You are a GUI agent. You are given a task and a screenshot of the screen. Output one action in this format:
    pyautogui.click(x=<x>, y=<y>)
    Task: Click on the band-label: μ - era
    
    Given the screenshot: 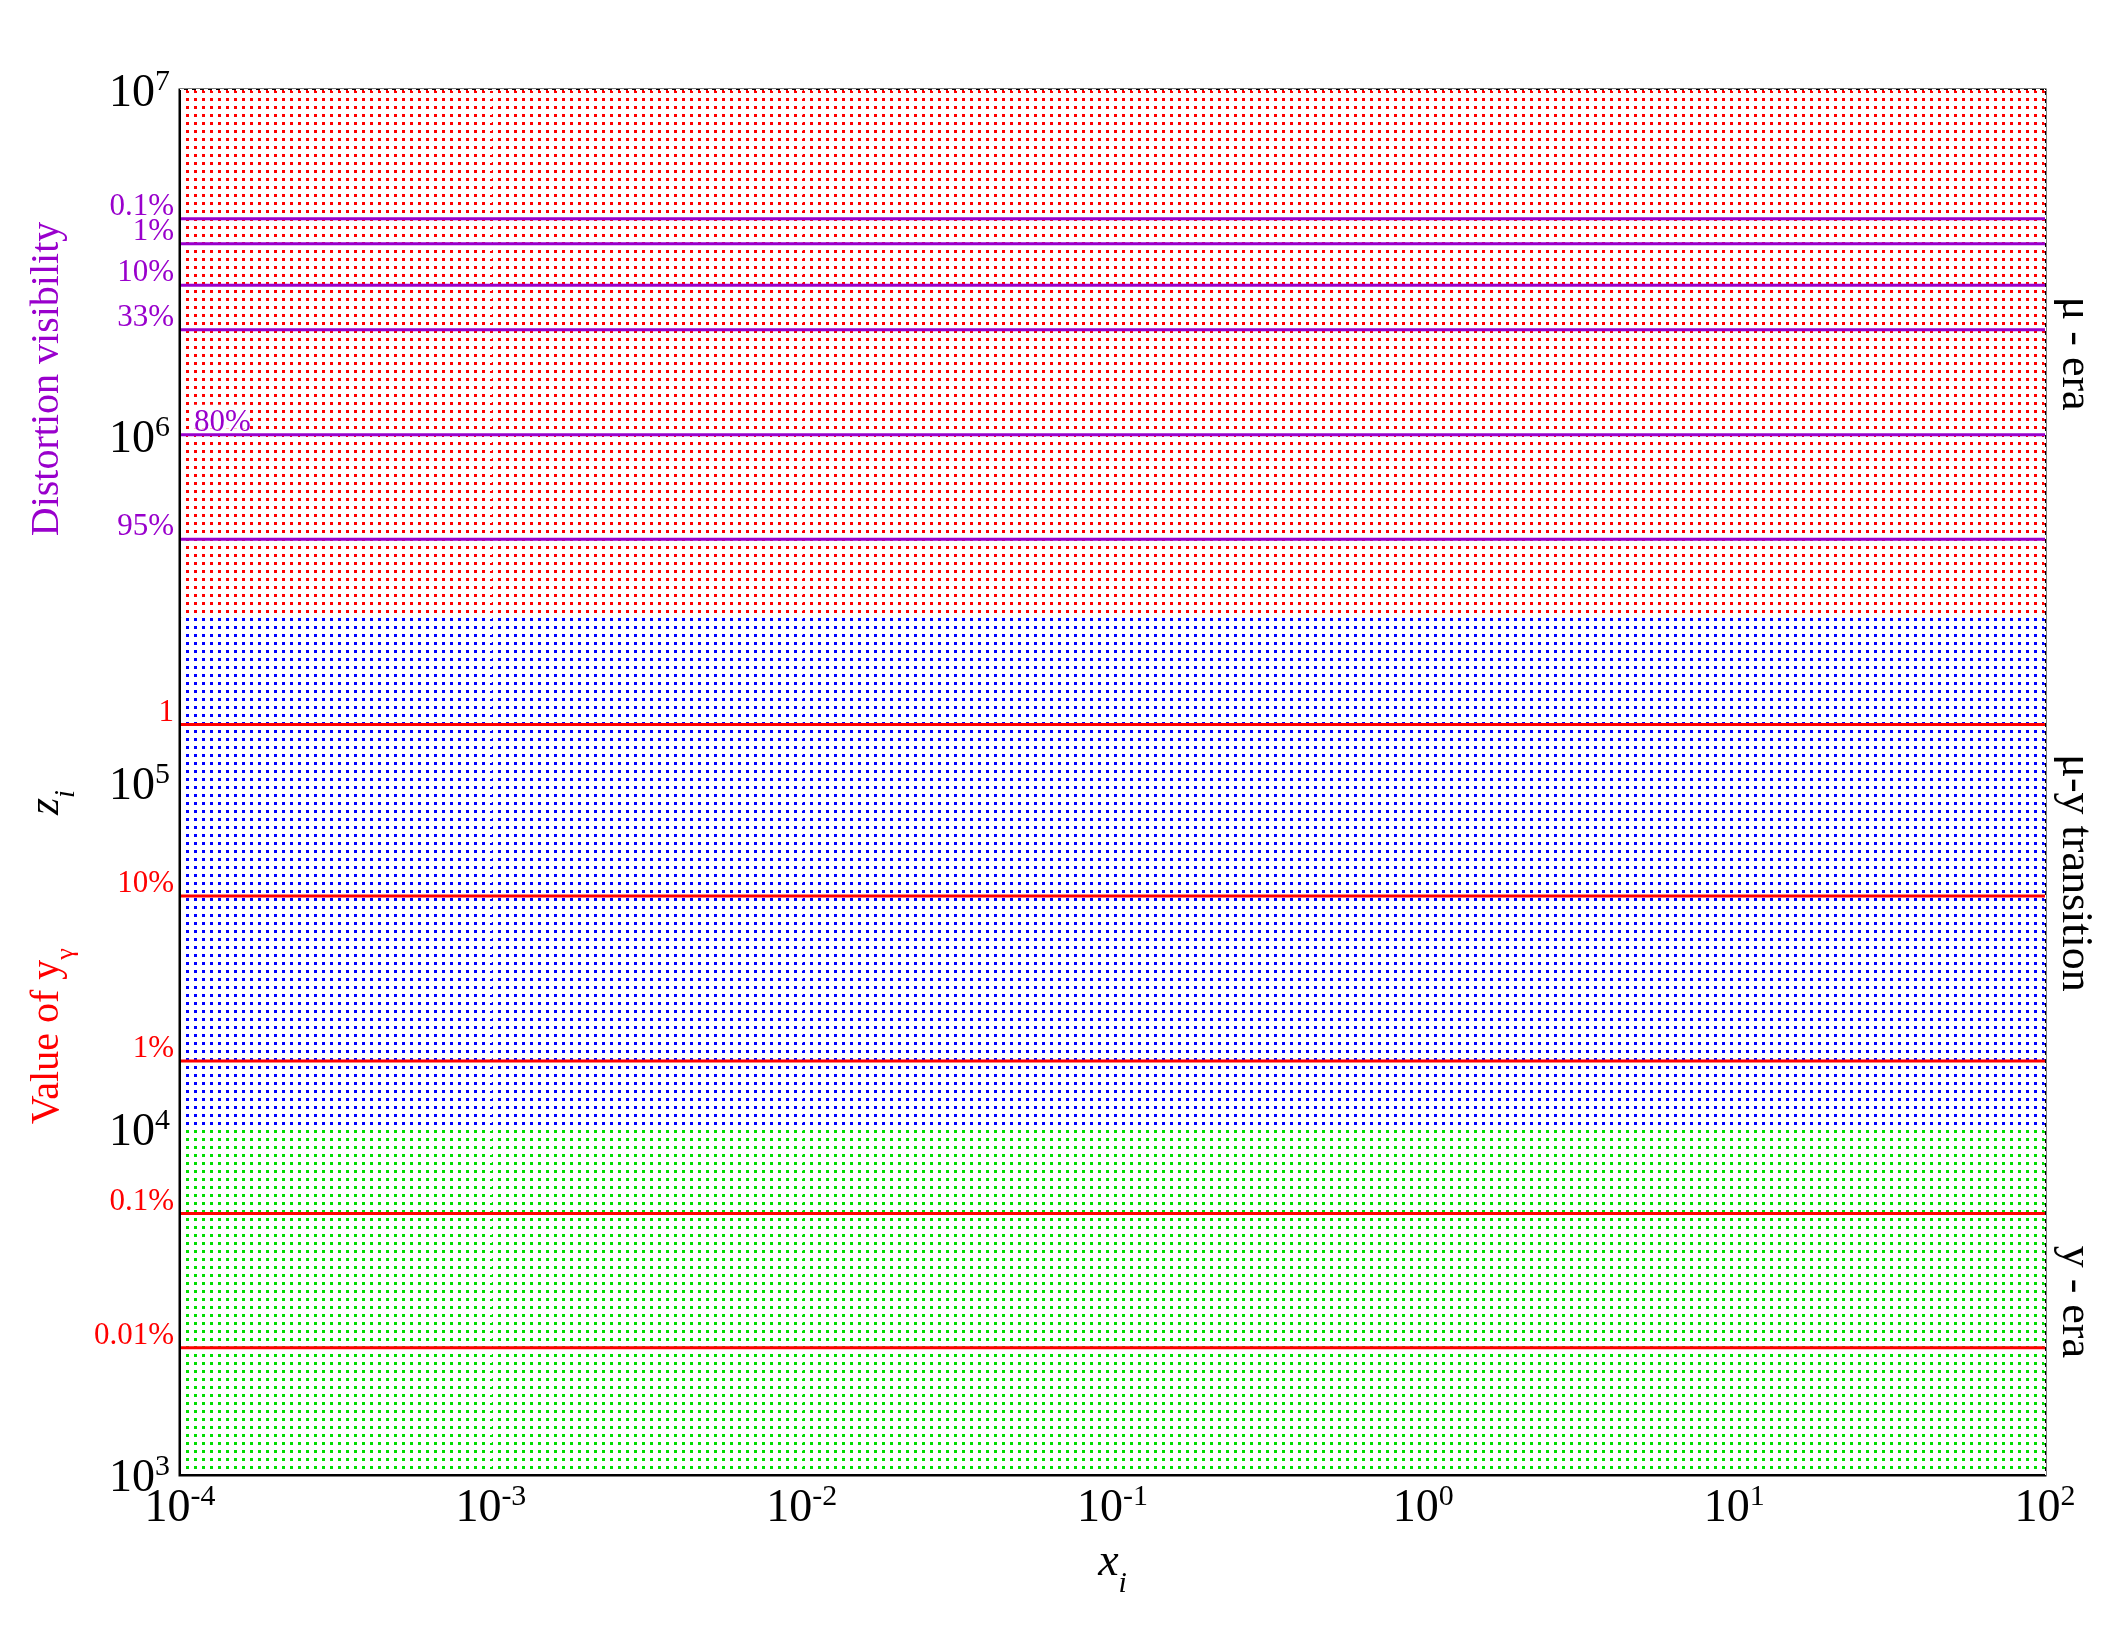 What is the action you would take?
    pyautogui.click(x=2077, y=353)
    